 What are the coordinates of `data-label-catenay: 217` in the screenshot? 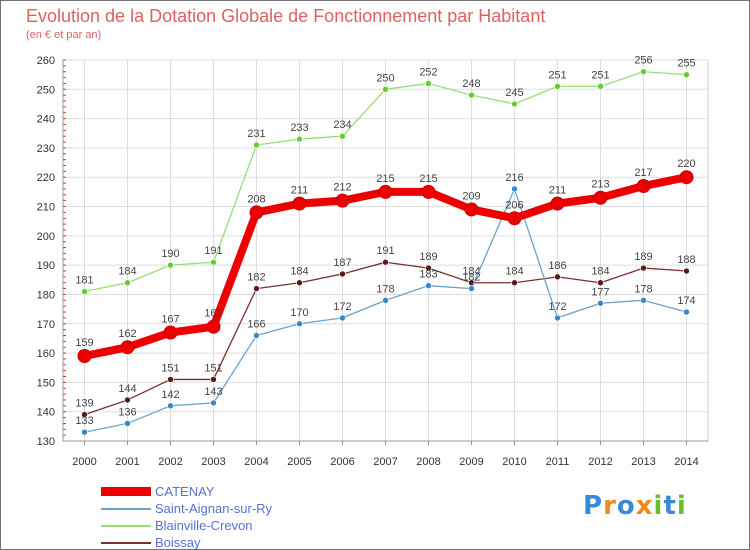 It's located at (643, 173).